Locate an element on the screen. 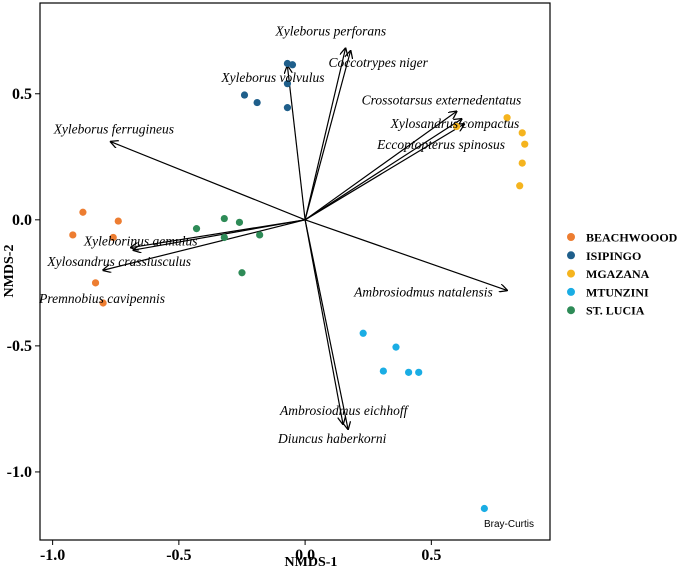 Image resolution: width=685 pixels, height=572 pixels. species-vector-label: Coccotrypes niger is located at coordinates (379, 62).